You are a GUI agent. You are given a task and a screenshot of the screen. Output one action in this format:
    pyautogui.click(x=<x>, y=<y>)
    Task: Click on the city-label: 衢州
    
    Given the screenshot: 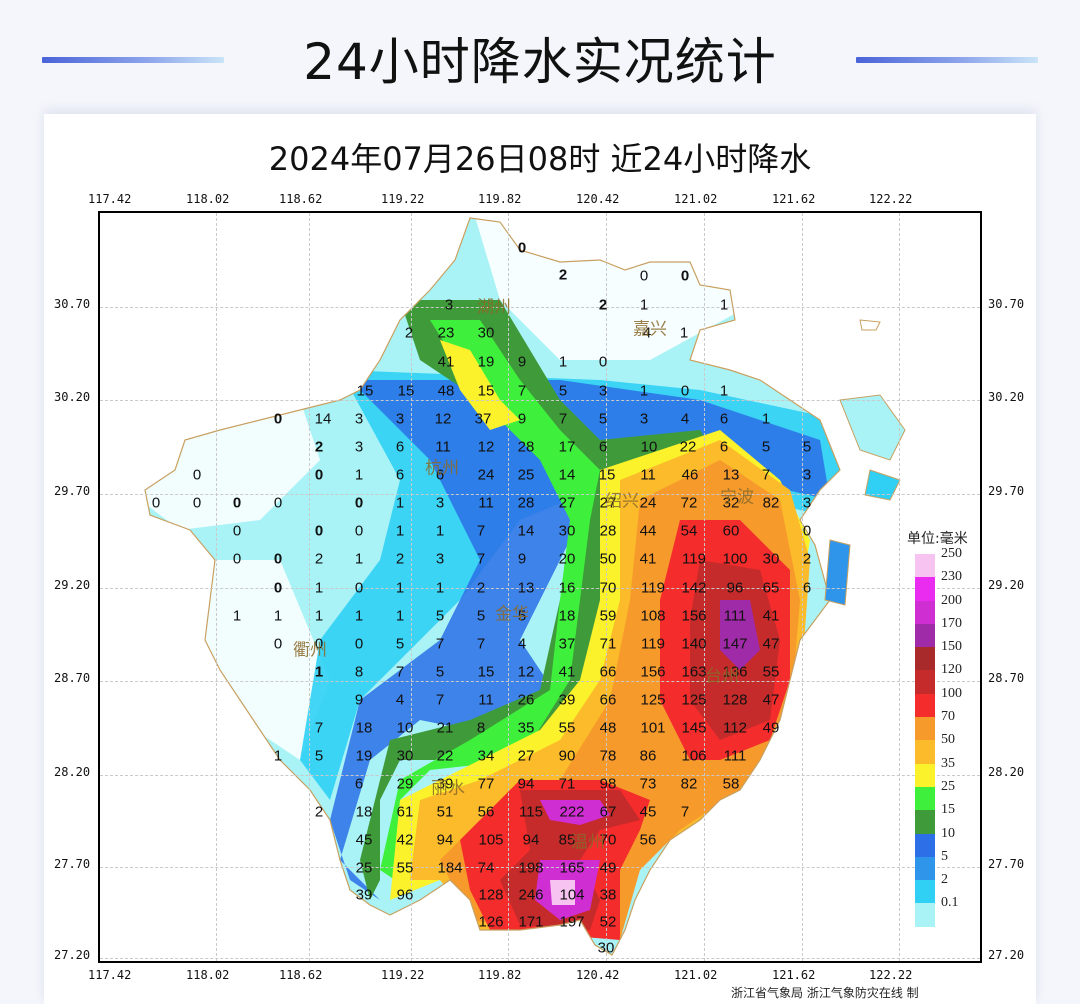 What is the action you would take?
    pyautogui.click(x=310, y=650)
    